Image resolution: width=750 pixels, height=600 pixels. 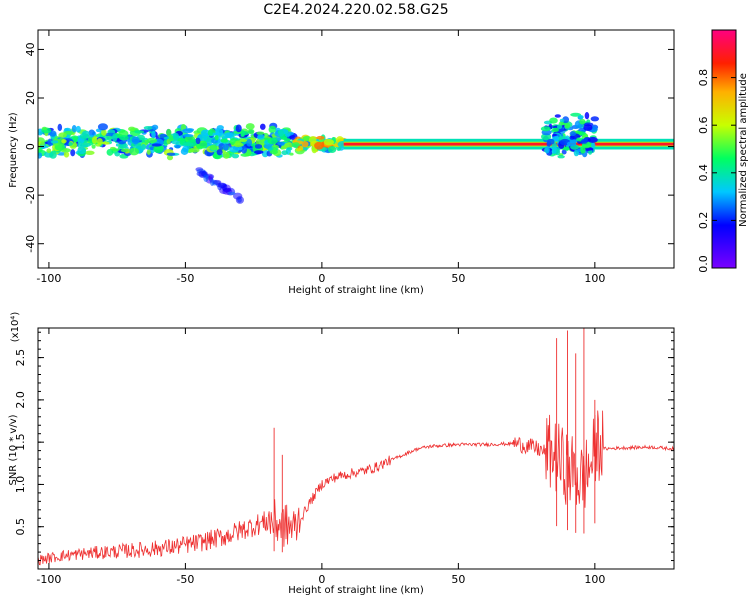 I want to click on tone-core, so click(x=508, y=144).